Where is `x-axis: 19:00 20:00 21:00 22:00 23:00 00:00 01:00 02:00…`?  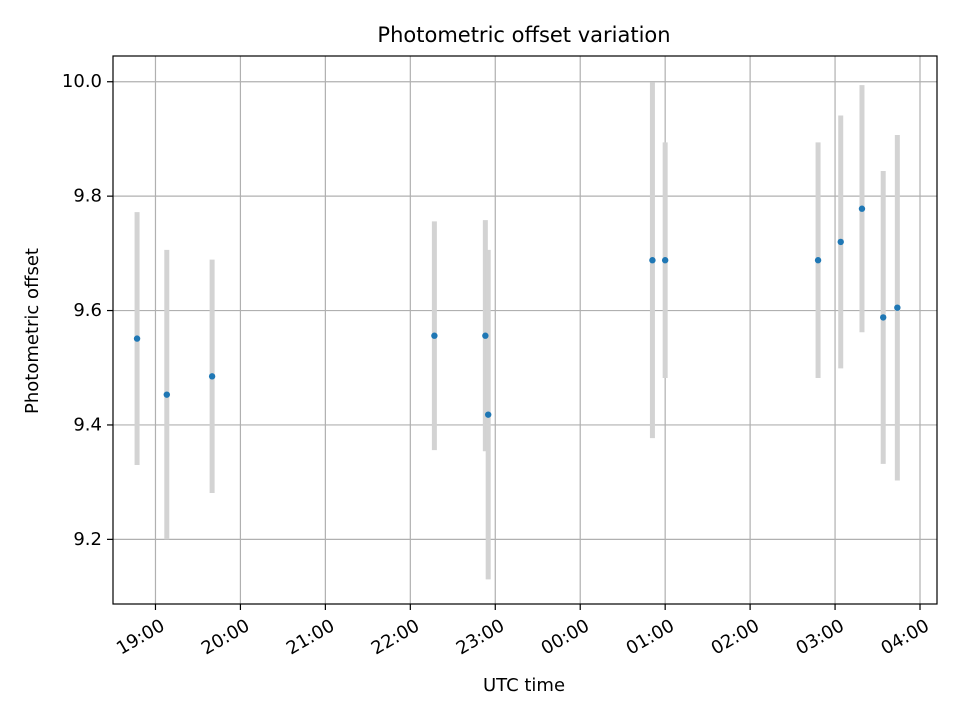
x-axis: 19:00 20:00 21:00 22:00 23:00 00:00 01:00 02:00… is located at coordinates (523, 631).